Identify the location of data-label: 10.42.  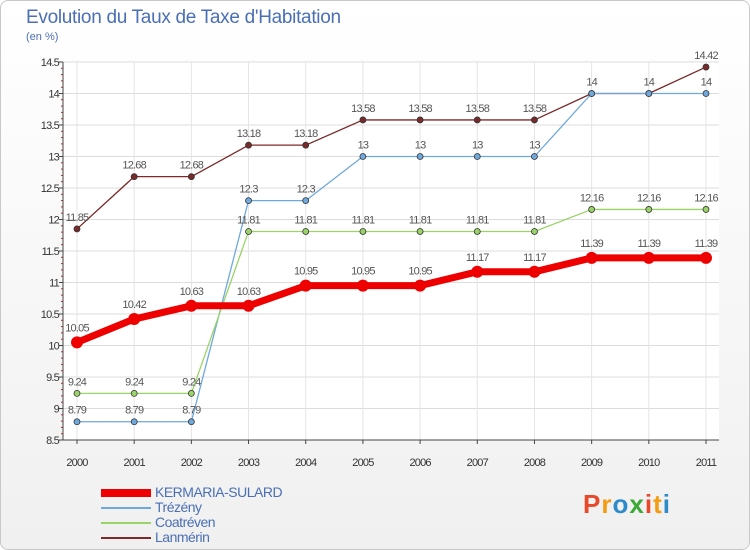
(134, 305).